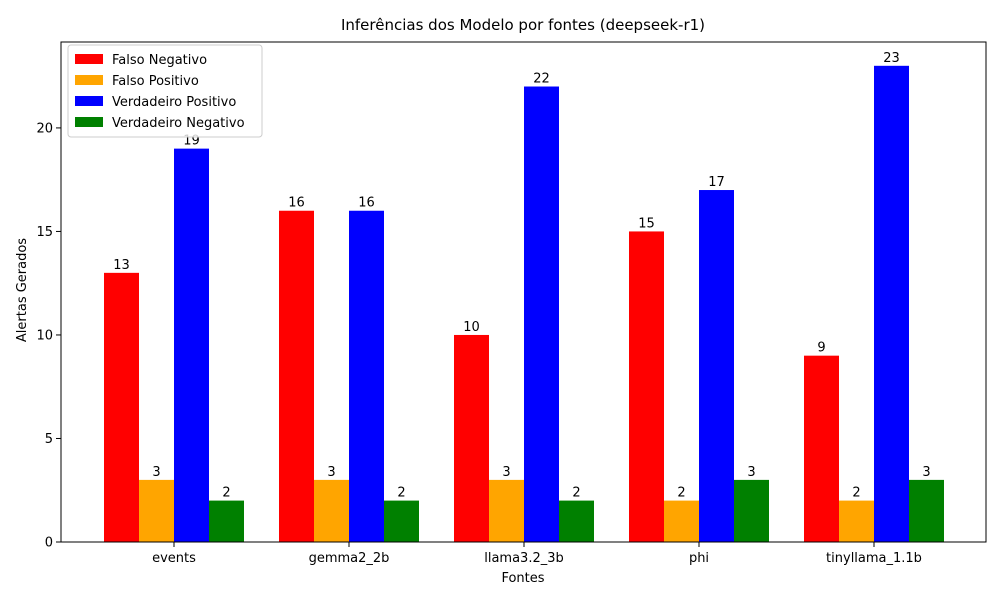 The width and height of the screenshot is (1000, 604). What do you see at coordinates (821, 448) in the screenshot?
I see `bar-falso-negativo-tinyllama-1-1b` at bounding box center [821, 448].